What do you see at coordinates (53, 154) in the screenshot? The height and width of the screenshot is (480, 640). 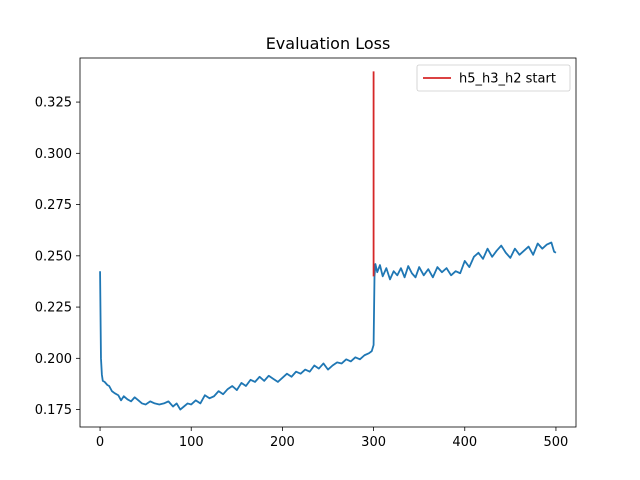 I see `y-tick-label: 0.300` at bounding box center [53, 154].